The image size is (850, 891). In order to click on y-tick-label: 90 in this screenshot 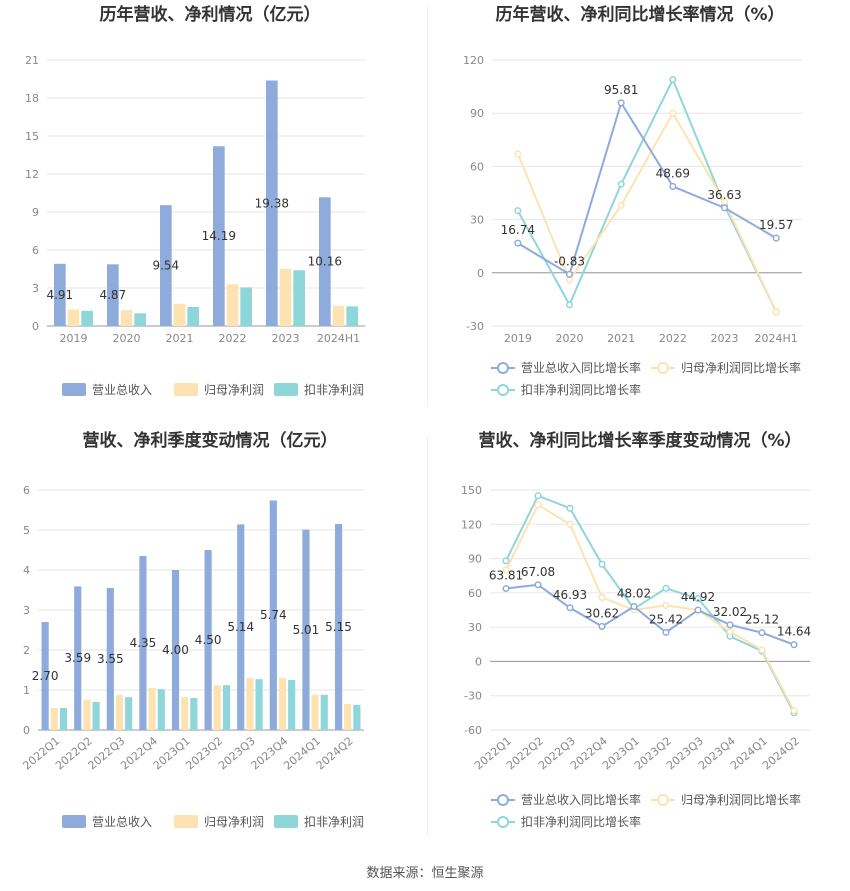, I will do `click(477, 113)`.